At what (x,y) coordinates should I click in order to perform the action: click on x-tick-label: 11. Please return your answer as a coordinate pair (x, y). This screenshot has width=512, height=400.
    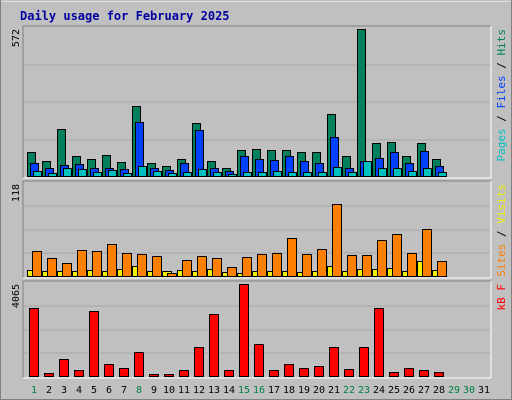
    Looking at the image, I should click on (184, 390).